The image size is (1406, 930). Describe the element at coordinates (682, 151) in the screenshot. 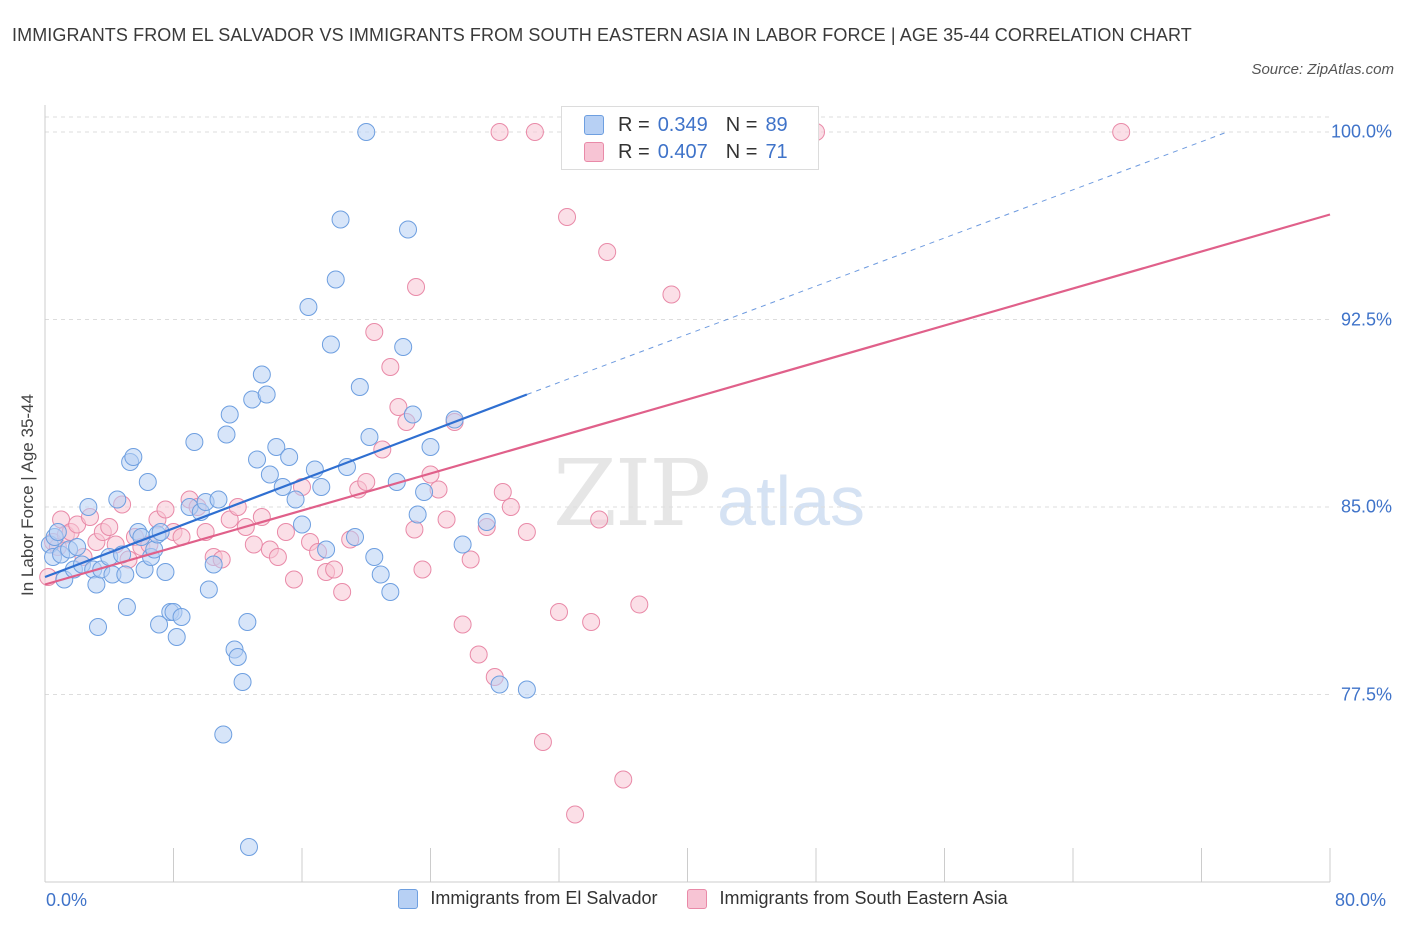

I see `legend-r-value: 0.407` at that location.